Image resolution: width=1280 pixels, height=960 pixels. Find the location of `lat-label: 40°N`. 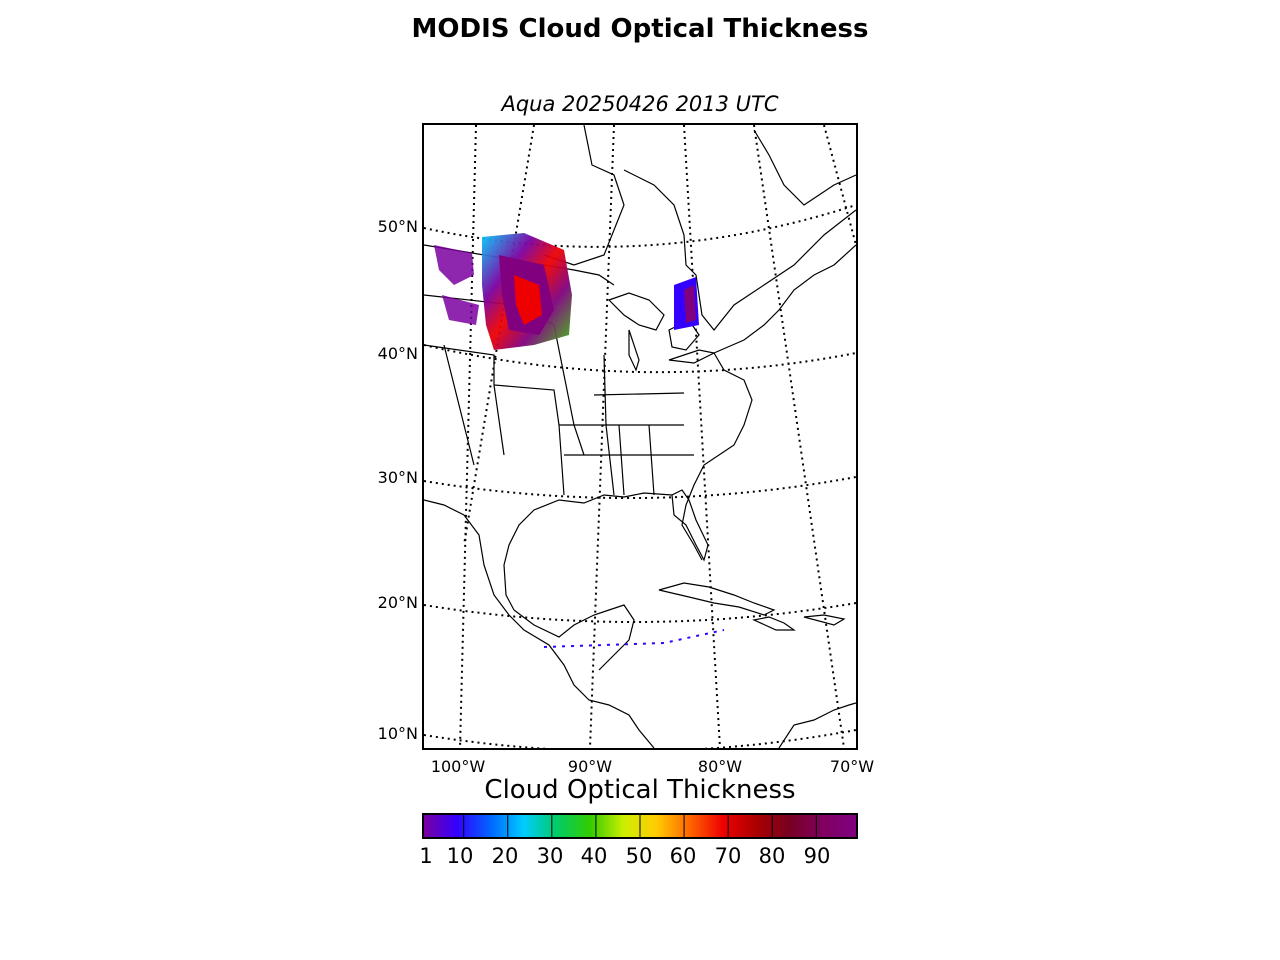

lat-label: 40°N is located at coordinates (397, 353).